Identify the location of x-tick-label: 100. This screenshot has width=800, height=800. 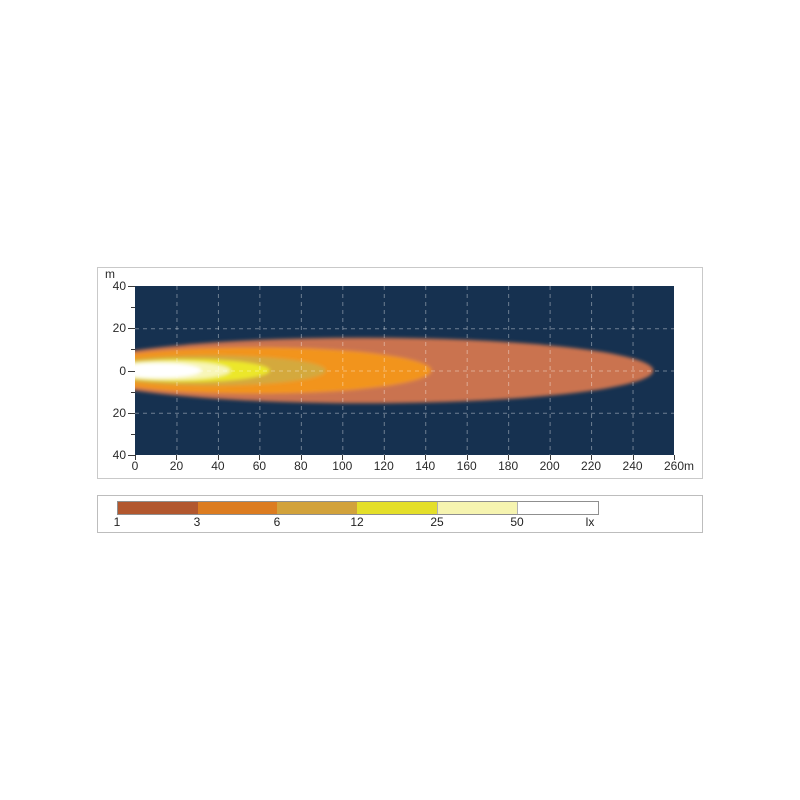
(342, 466).